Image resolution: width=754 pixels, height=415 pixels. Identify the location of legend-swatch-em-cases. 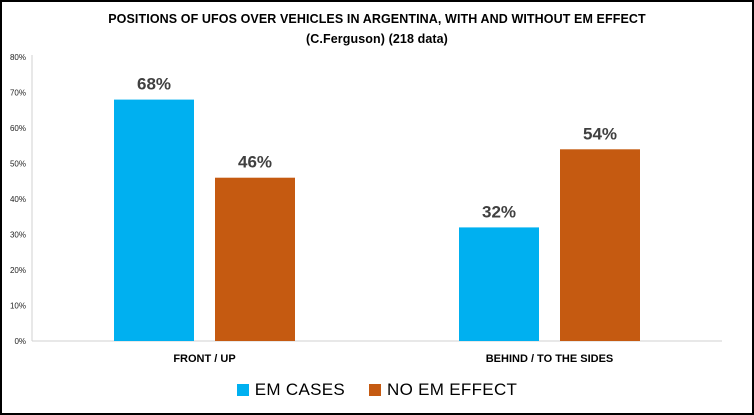
(242, 390).